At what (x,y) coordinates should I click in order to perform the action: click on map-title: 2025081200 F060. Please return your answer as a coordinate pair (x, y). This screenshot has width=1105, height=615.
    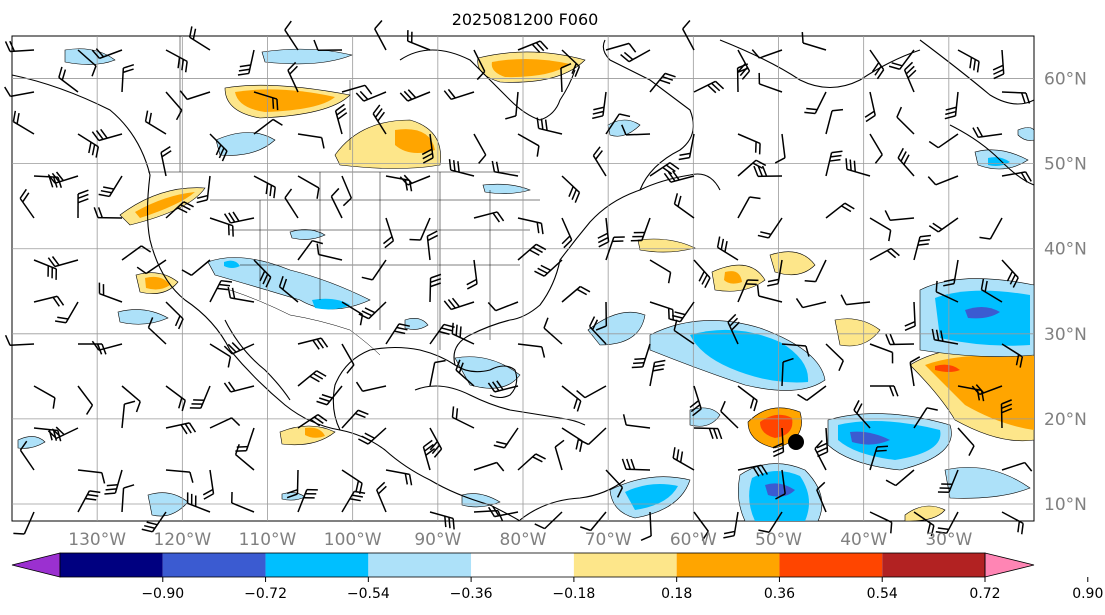
    Looking at the image, I should click on (525, 19).